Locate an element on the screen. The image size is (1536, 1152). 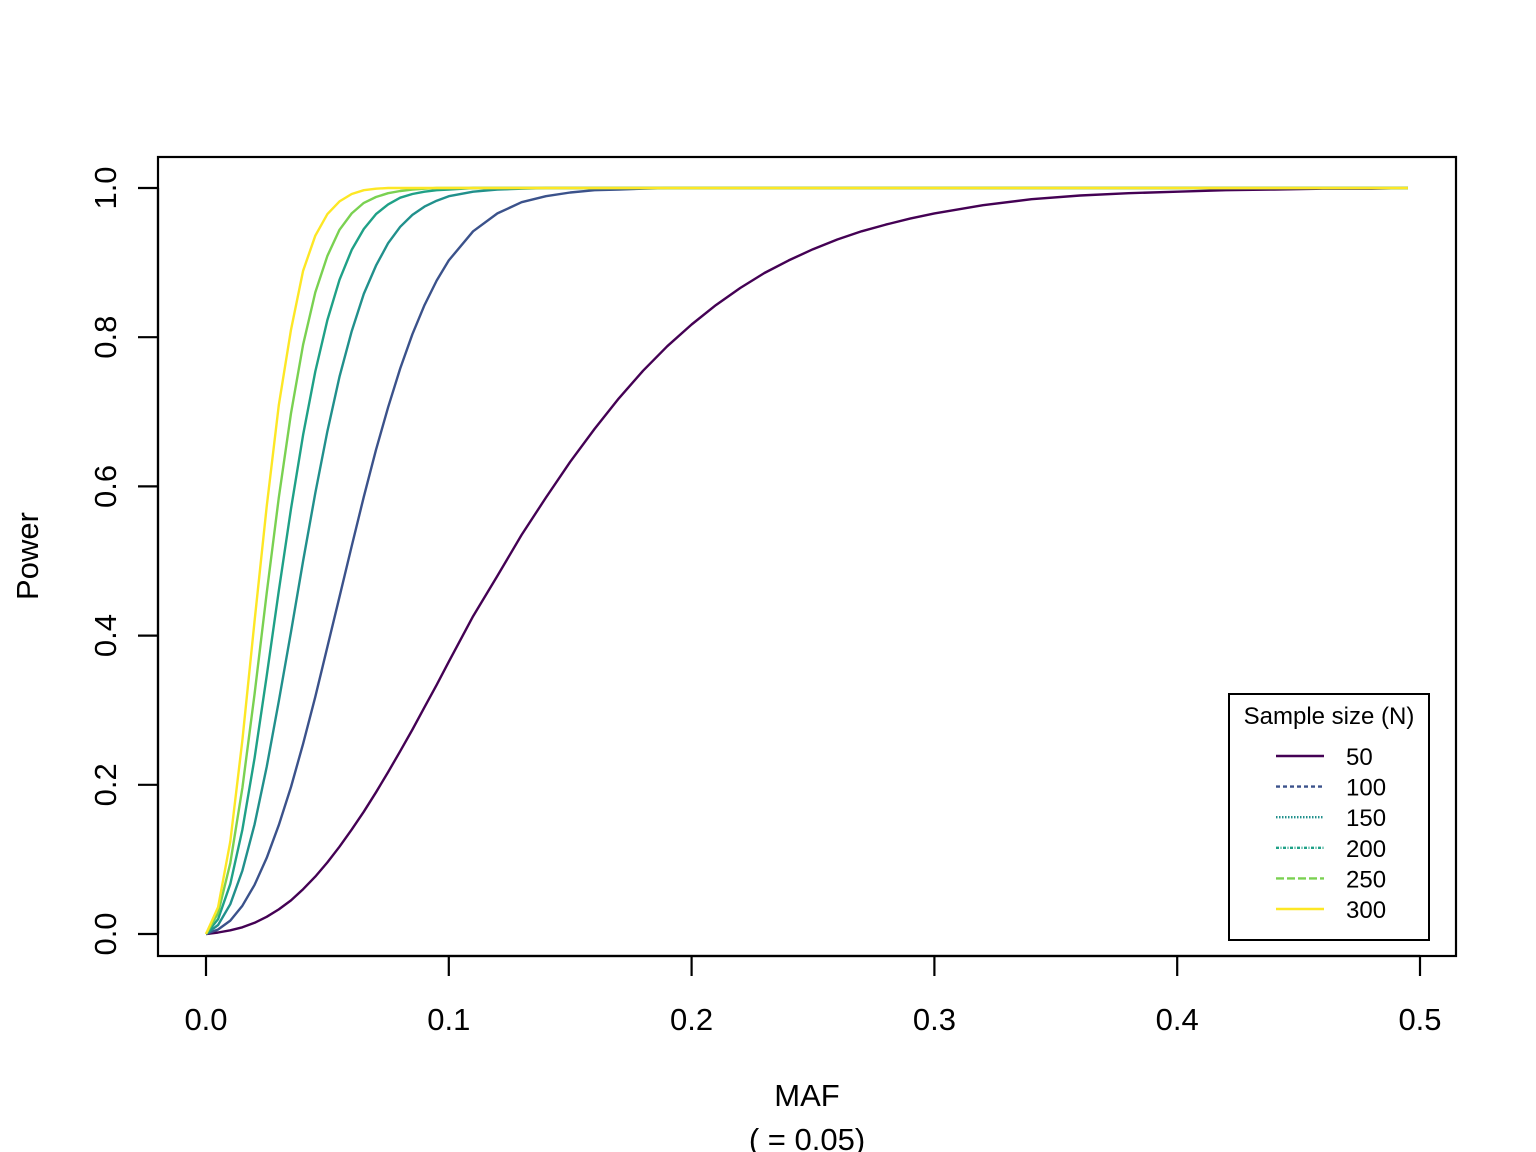
x-tick-label: 0.3 is located at coordinates (934, 1019).